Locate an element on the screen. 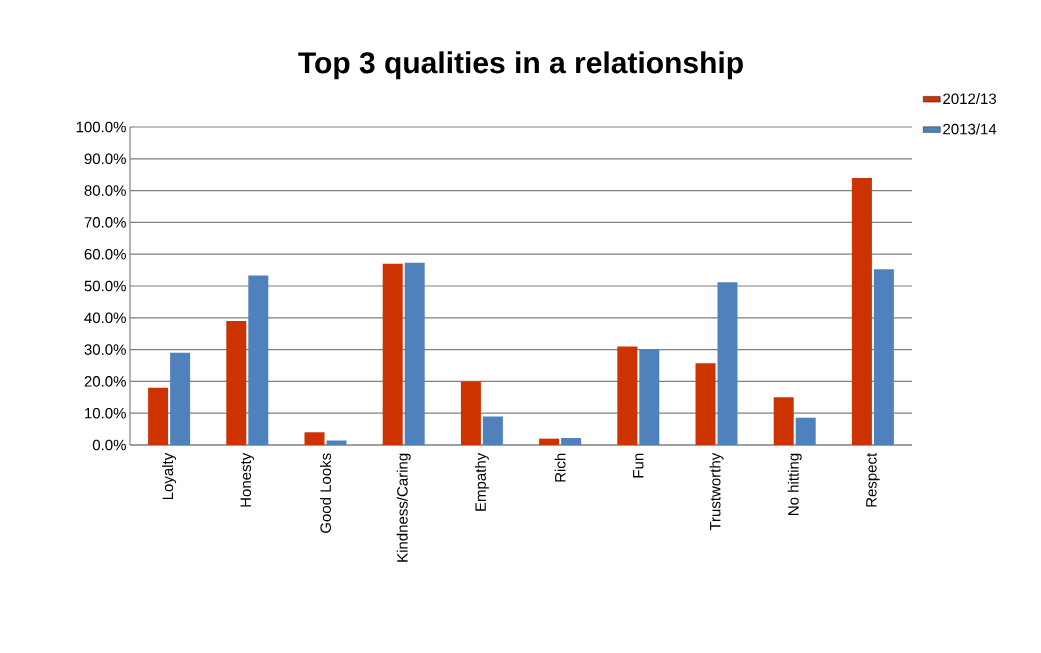 The width and height of the screenshot is (1041, 653). y-tick-label: 100.0% is located at coordinates (101, 127).